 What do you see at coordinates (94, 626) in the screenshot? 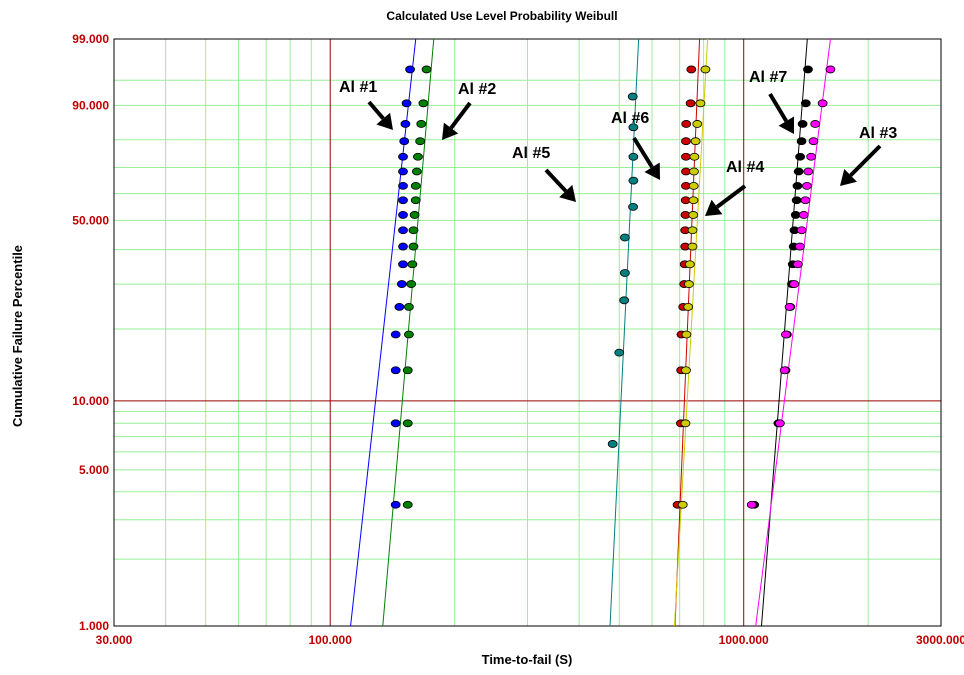
I see `y-tick-label: 1.000` at bounding box center [94, 626].